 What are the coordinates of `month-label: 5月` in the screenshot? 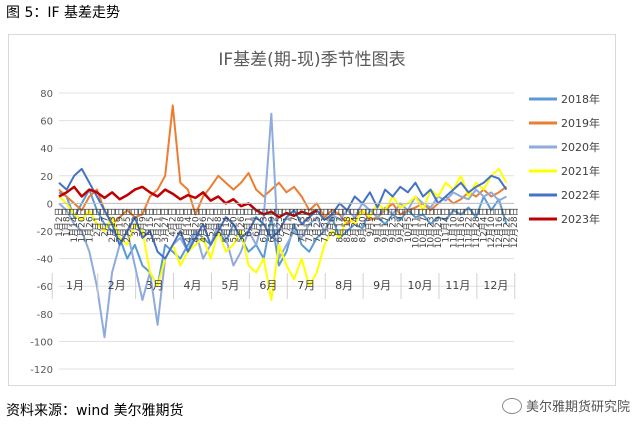 It's located at (230, 285).